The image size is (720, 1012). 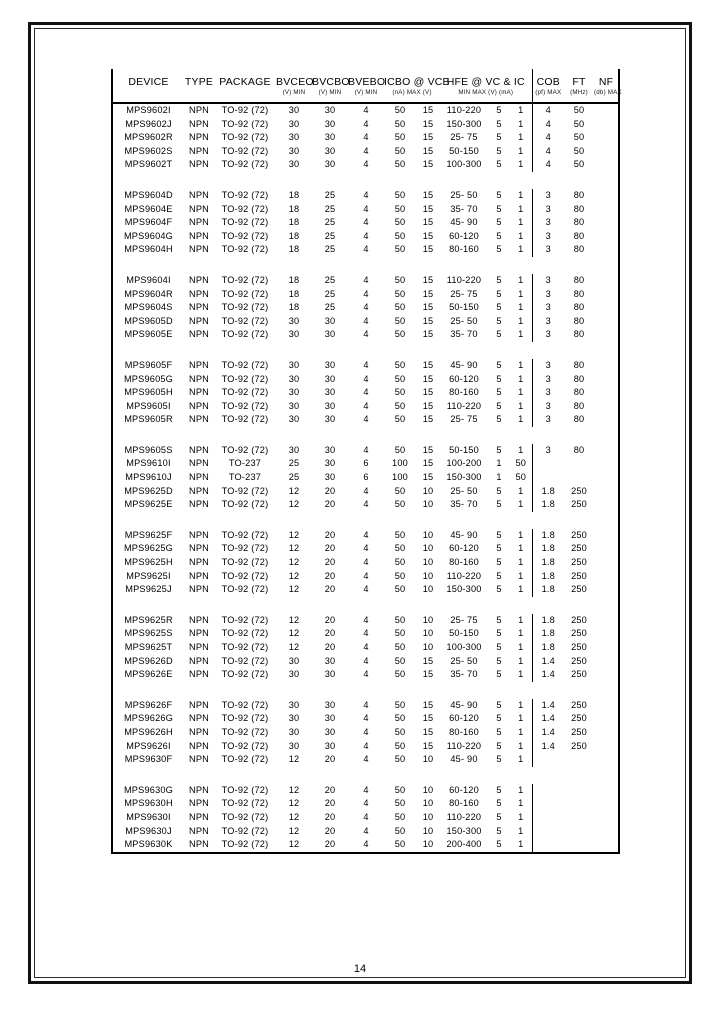 What do you see at coordinates (579, 334) in the screenshot?
I see `cell-ft: 80` at bounding box center [579, 334].